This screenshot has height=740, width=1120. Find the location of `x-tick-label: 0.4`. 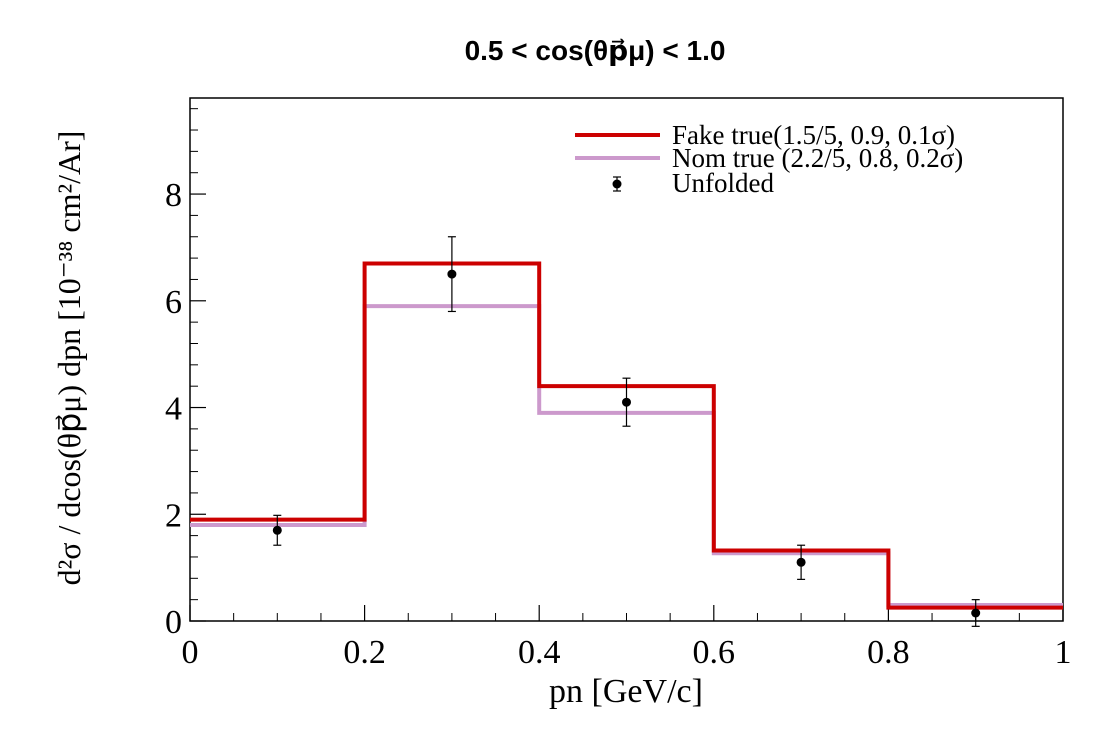

x-tick-label: 0.4 is located at coordinates (539, 652).